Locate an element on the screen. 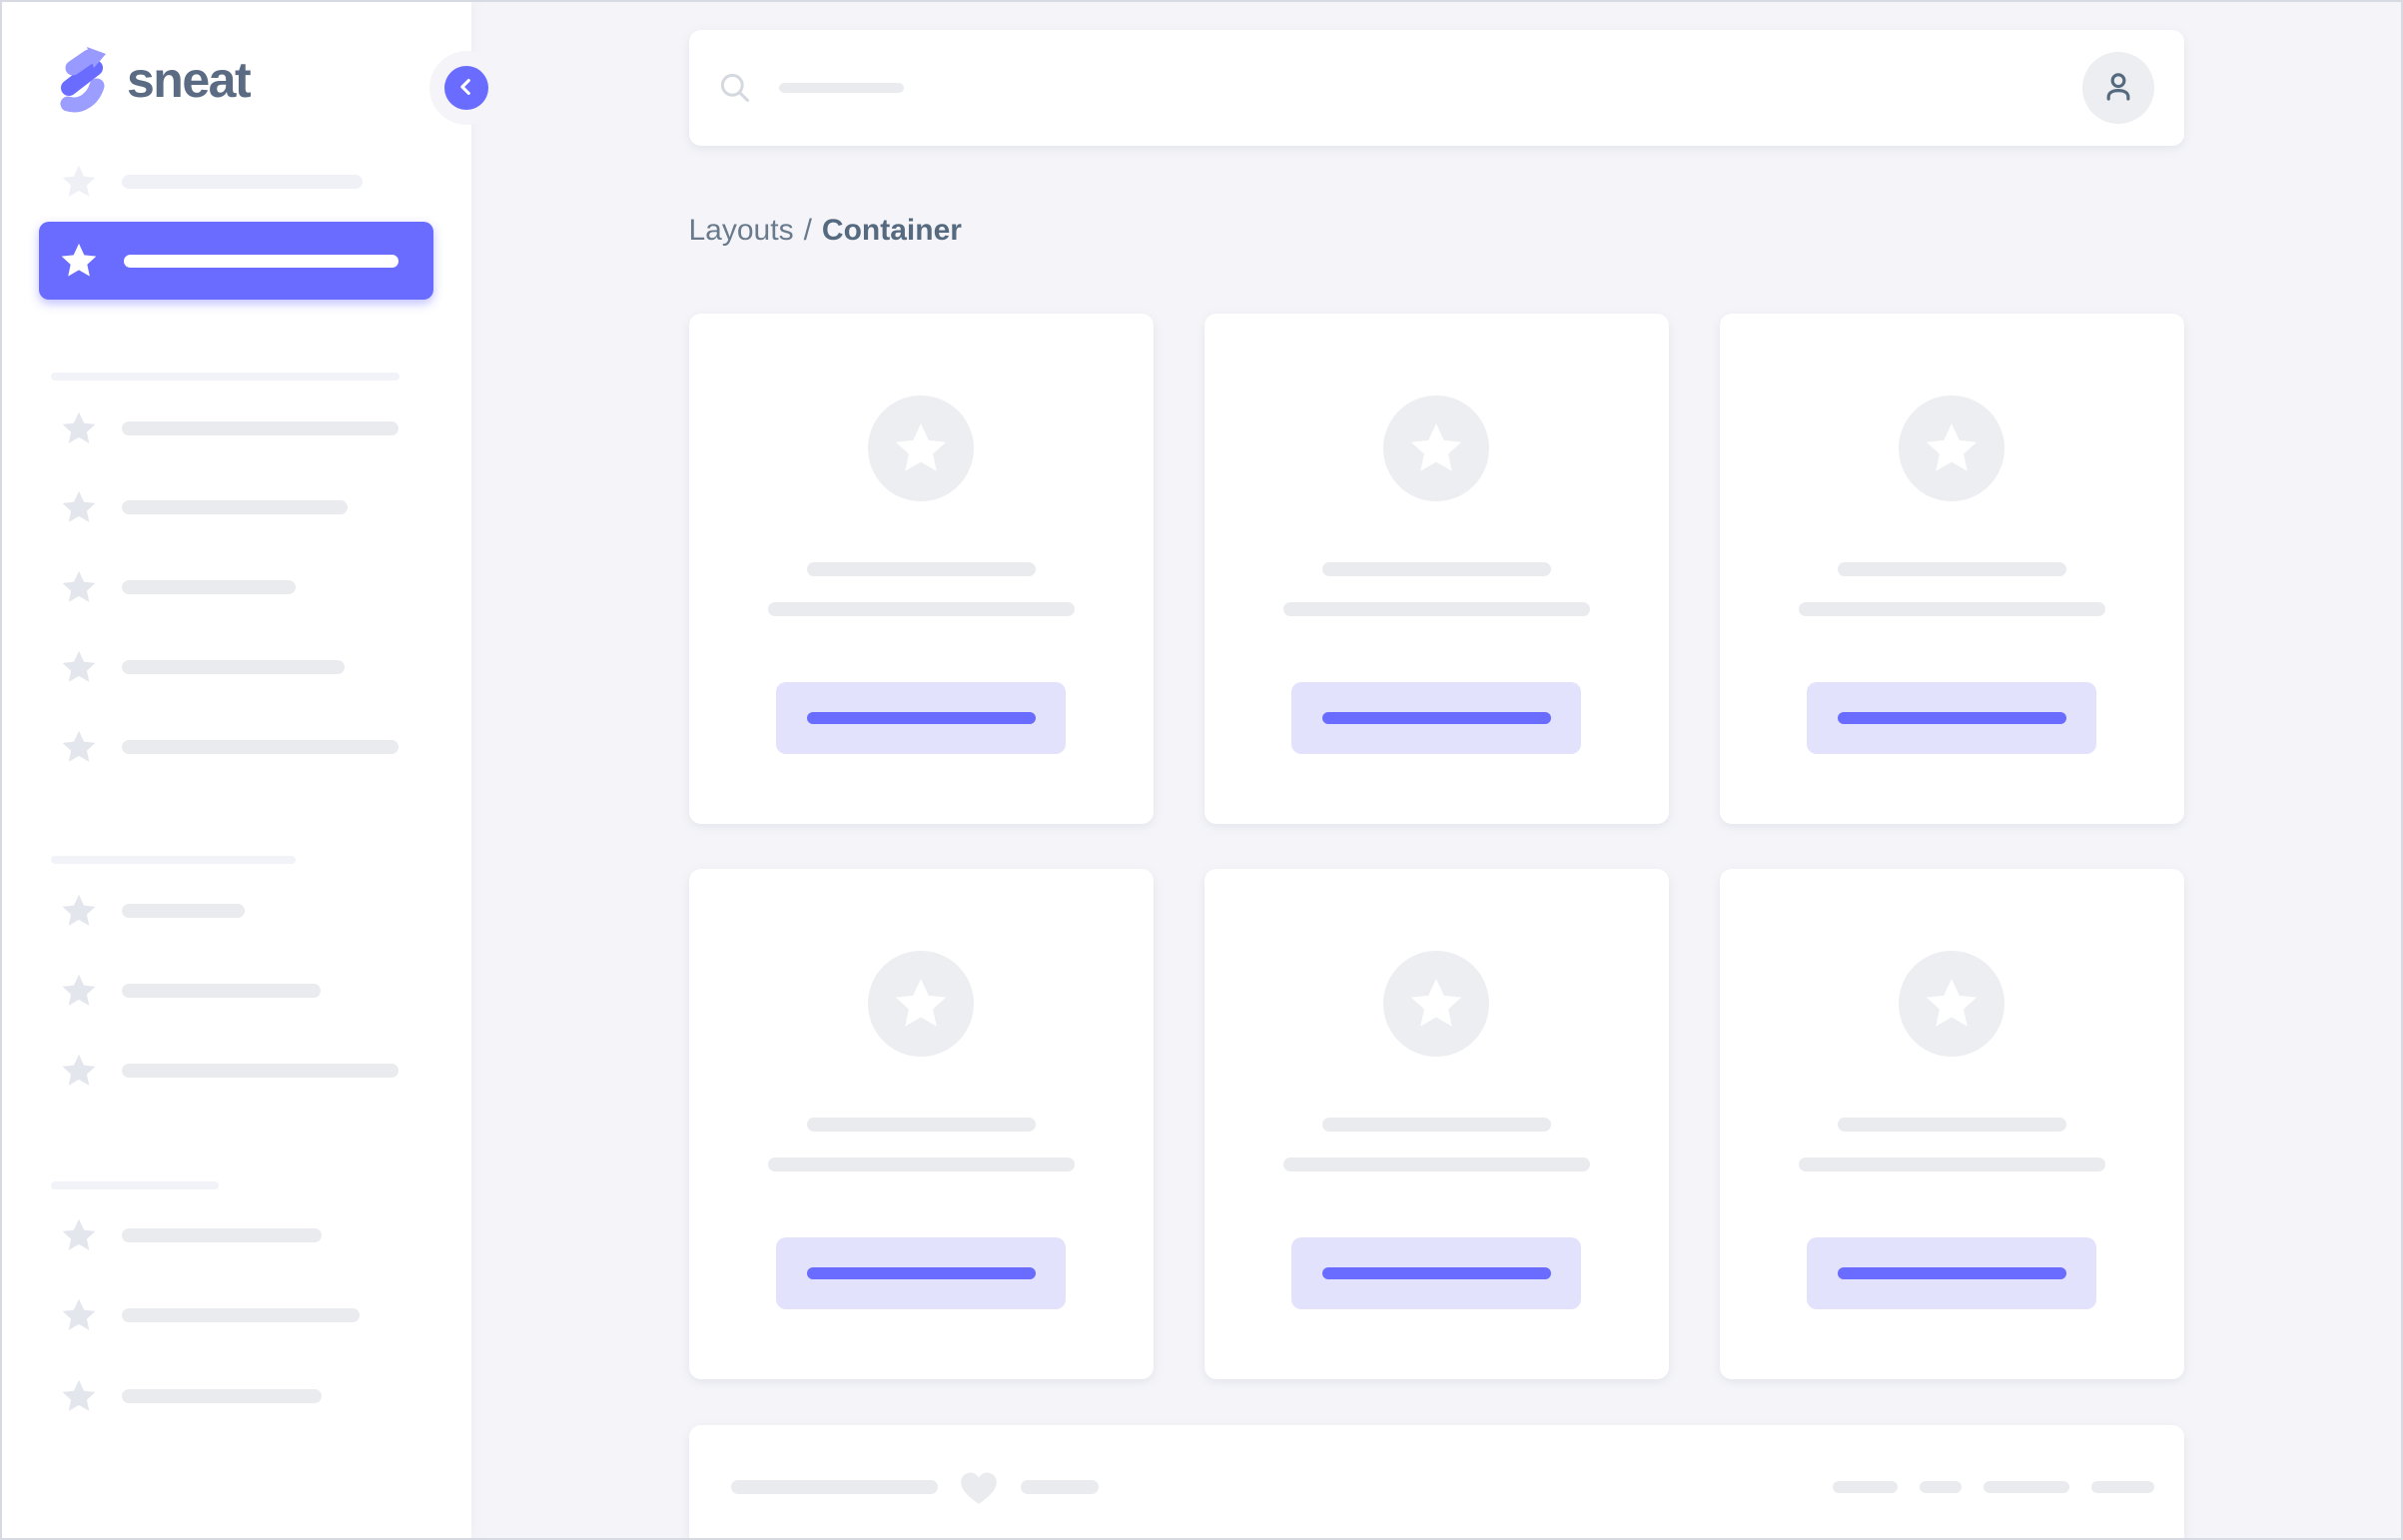 Image resolution: width=2403 pixels, height=1540 pixels. footer-row is located at coordinates (1442, 1487).